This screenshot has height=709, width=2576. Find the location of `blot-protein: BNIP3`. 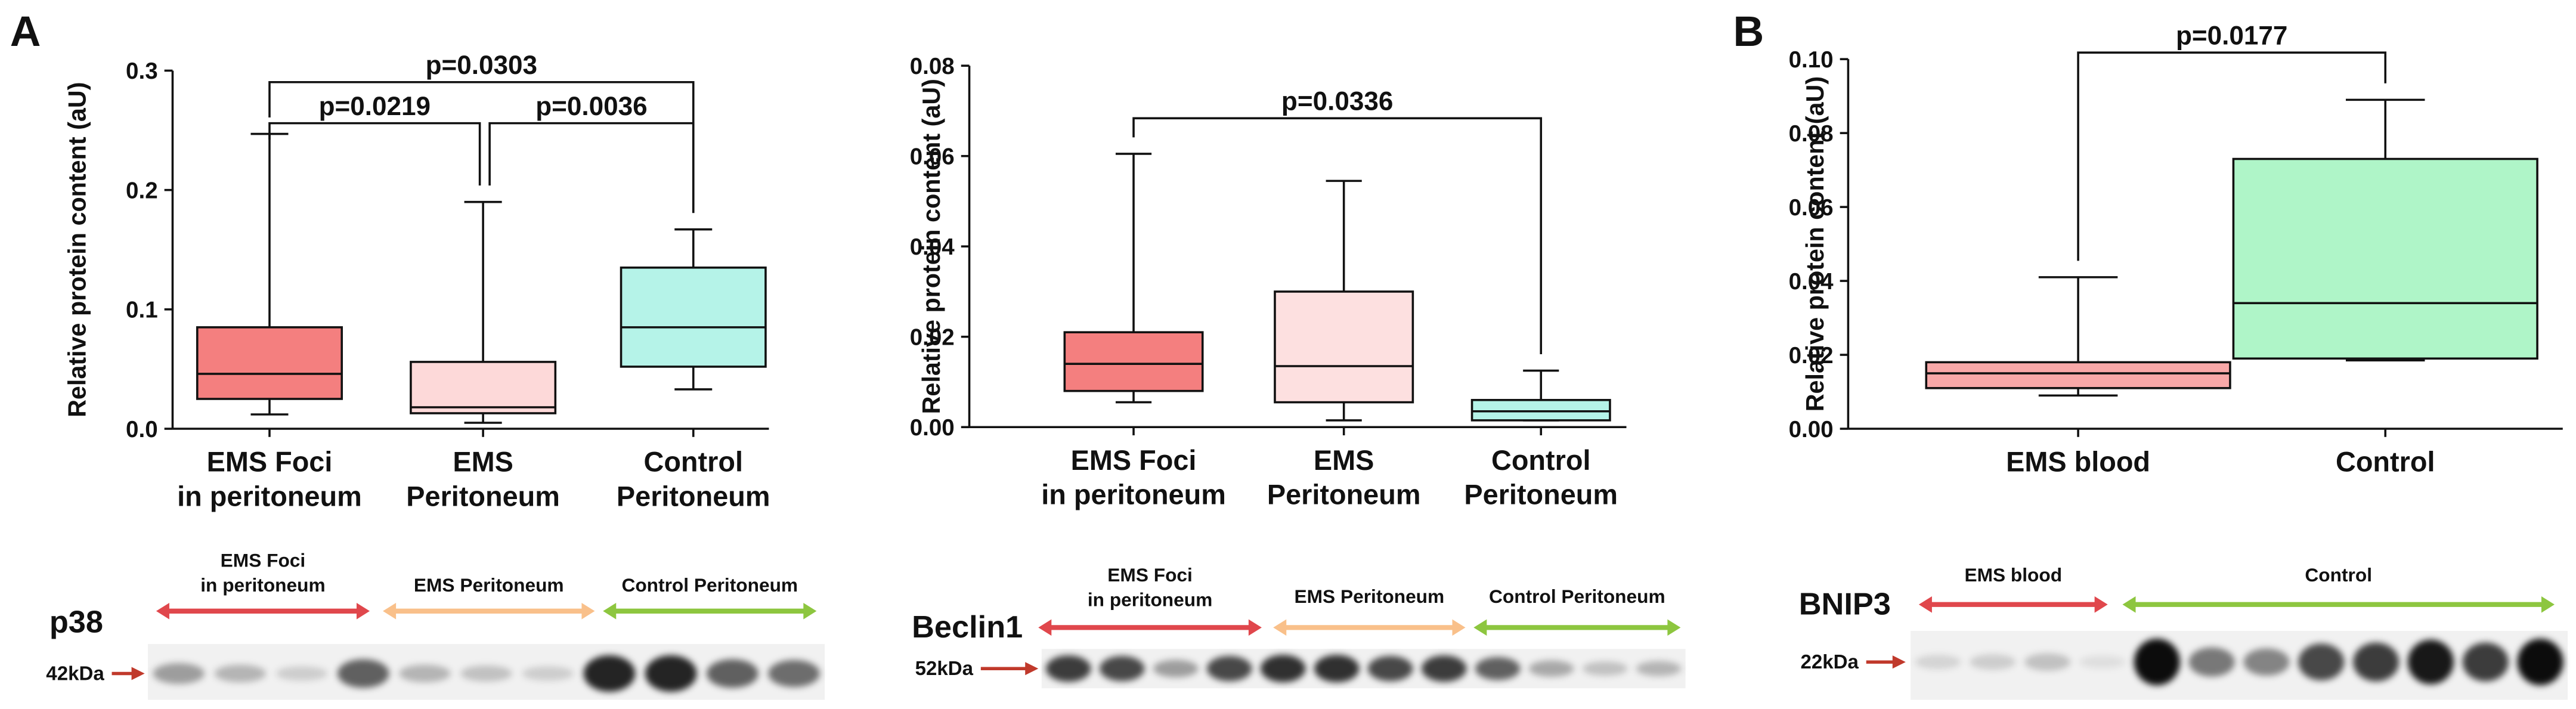

blot-protein: BNIP3 is located at coordinates (1845, 604).